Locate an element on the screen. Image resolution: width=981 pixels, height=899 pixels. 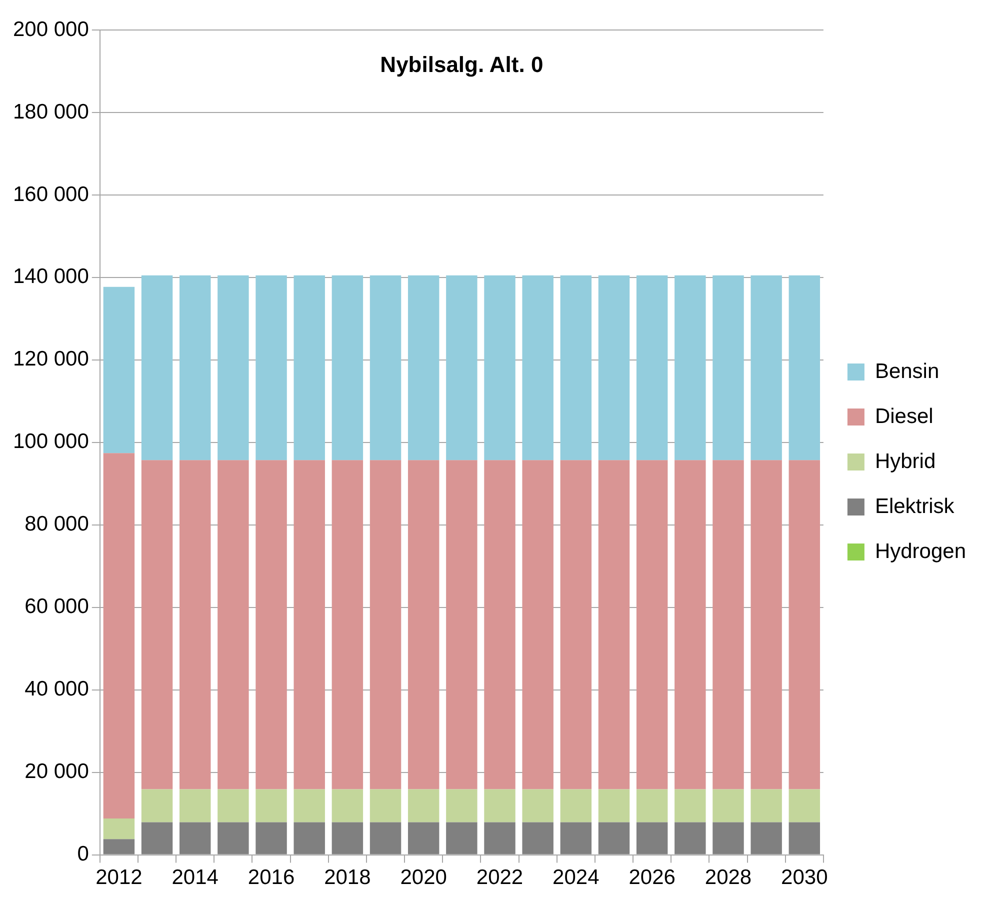
x-tick-label: 2014 is located at coordinates (195, 878).